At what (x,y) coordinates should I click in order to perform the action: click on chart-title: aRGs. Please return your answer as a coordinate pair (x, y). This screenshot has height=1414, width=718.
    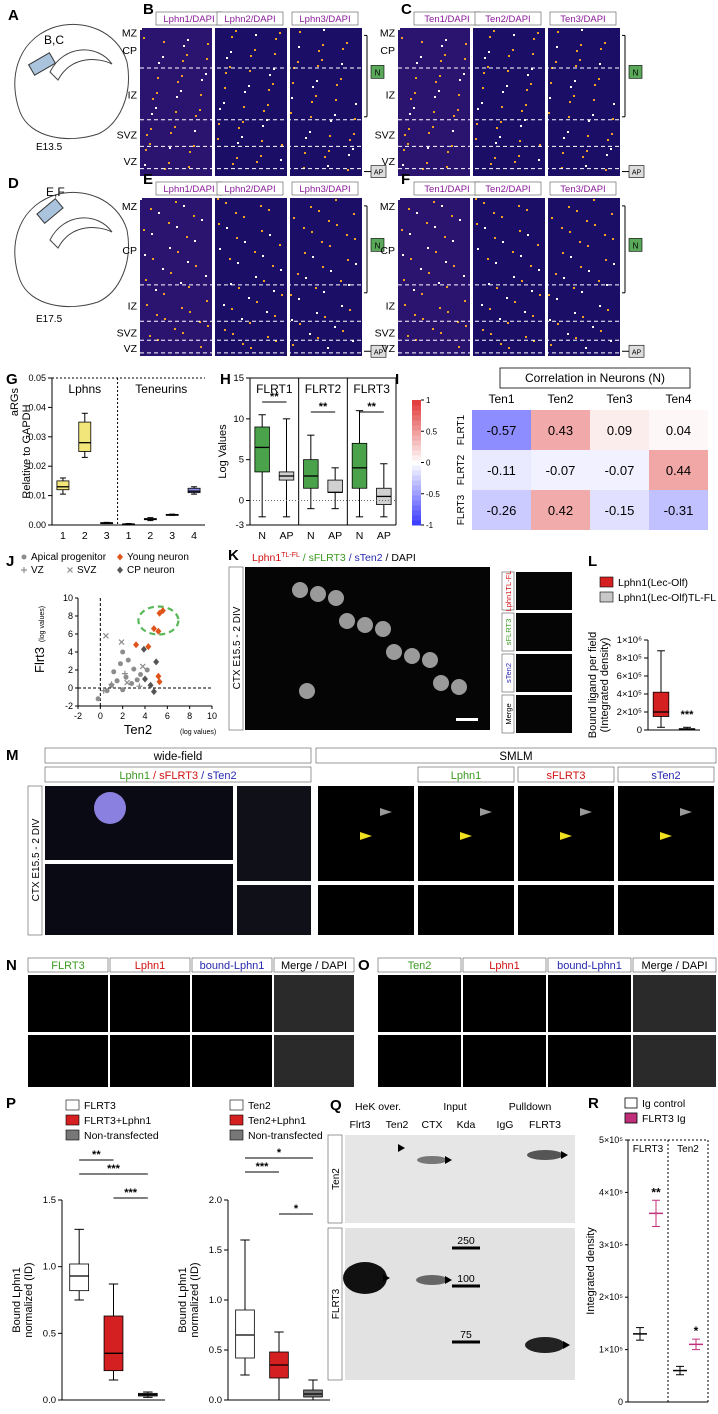
    Looking at the image, I should click on (15, 402).